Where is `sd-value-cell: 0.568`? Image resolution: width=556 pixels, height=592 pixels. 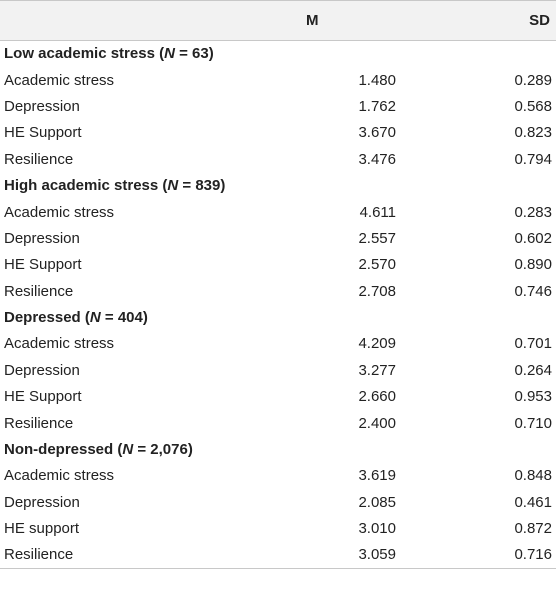
sd-value-cell: 0.568 is located at coordinates (533, 106).